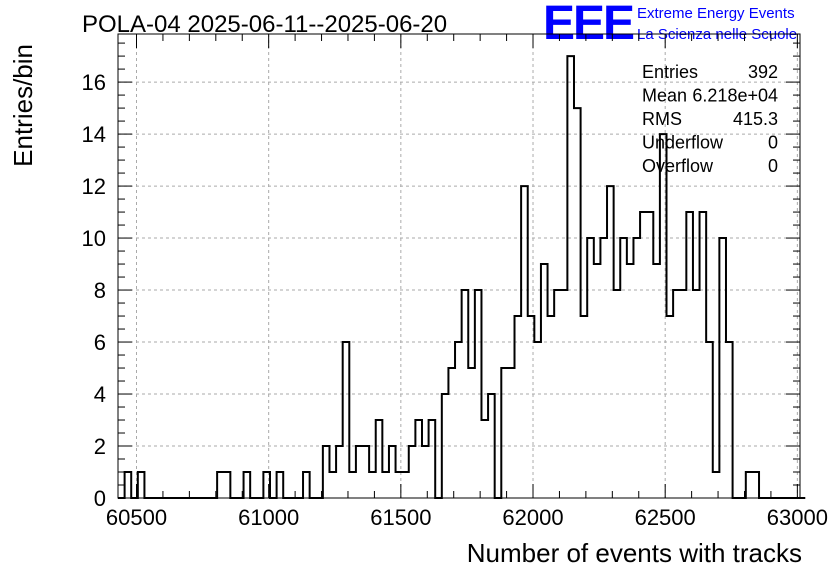  Describe the element at coordinates (665, 517) in the screenshot. I see `x-tick-label: 62500` at that location.